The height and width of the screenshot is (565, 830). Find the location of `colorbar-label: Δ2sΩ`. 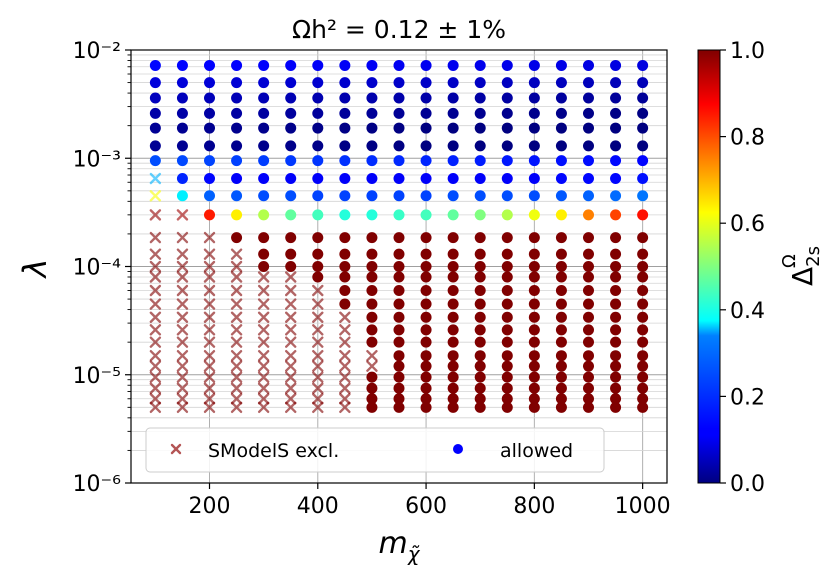

colorbar-label: Δ2sΩ is located at coordinates (801, 266).